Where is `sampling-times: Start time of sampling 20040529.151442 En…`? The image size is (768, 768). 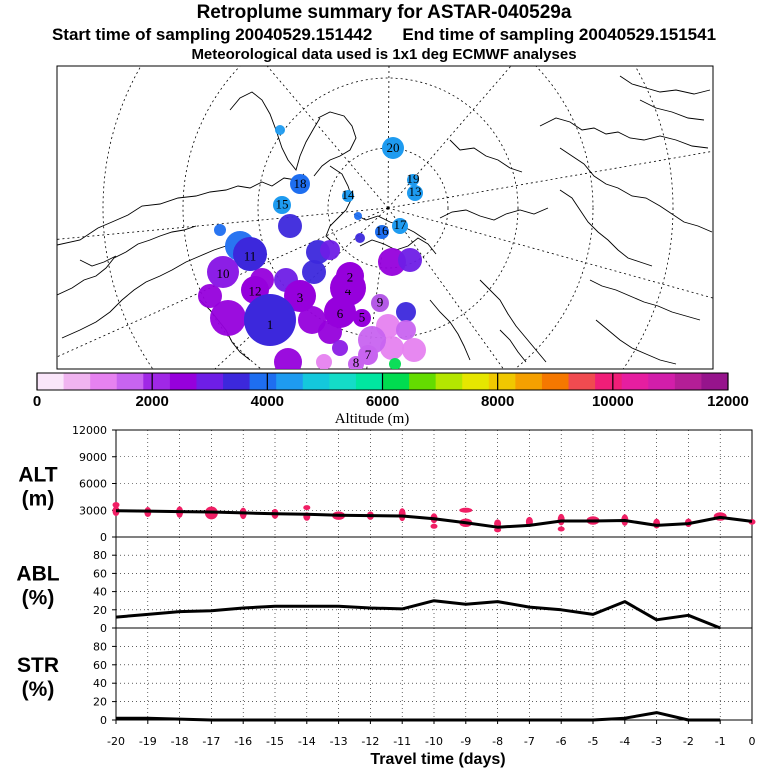
sampling-times: Start time of sampling 20040529.151442 En… is located at coordinates (384, 35).